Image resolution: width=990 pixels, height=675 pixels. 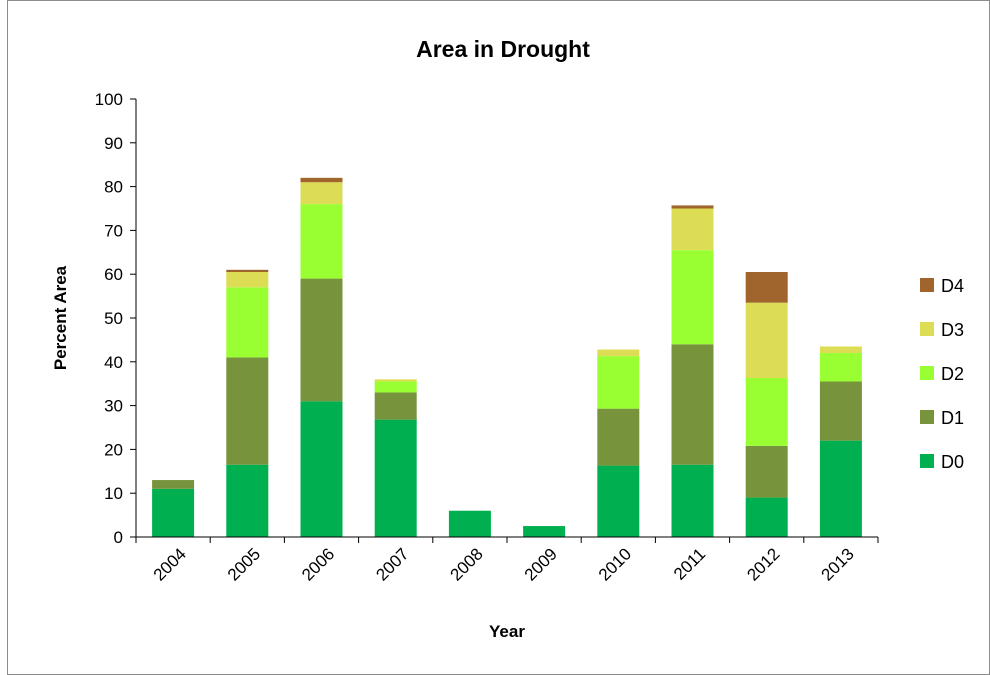 What do you see at coordinates (113, 362) in the screenshot?
I see `y-tick-label: 40` at bounding box center [113, 362].